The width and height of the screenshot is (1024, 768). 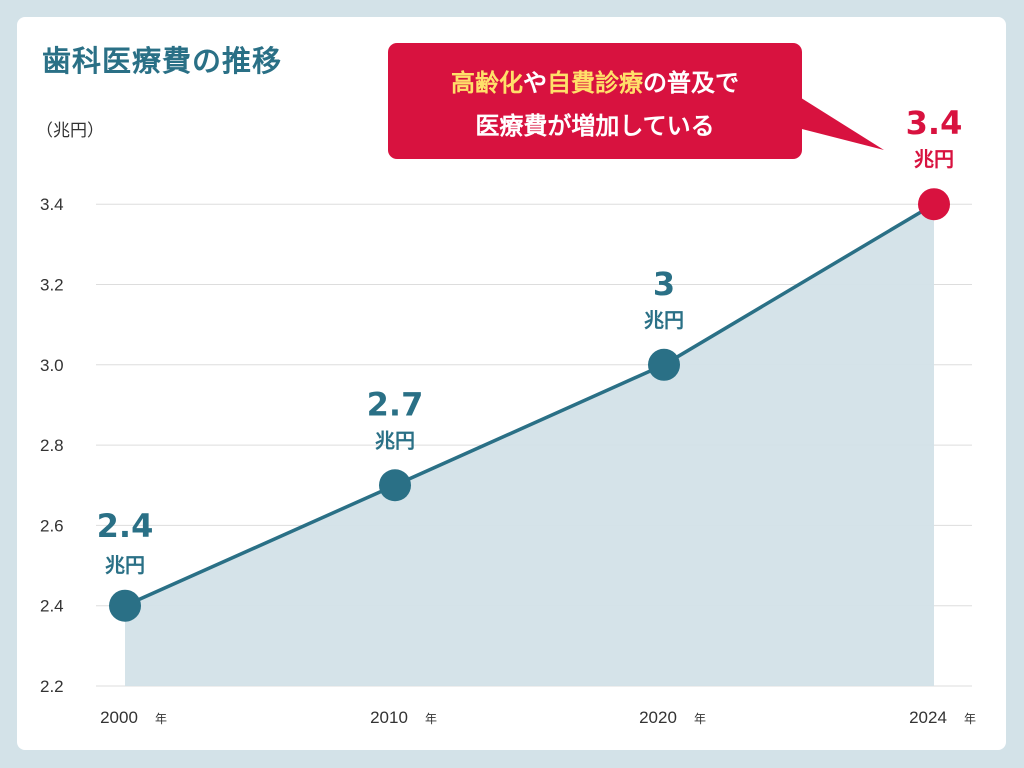 What do you see at coordinates (52, 606) in the screenshot?
I see `y-tick-label: 2.4` at bounding box center [52, 606].